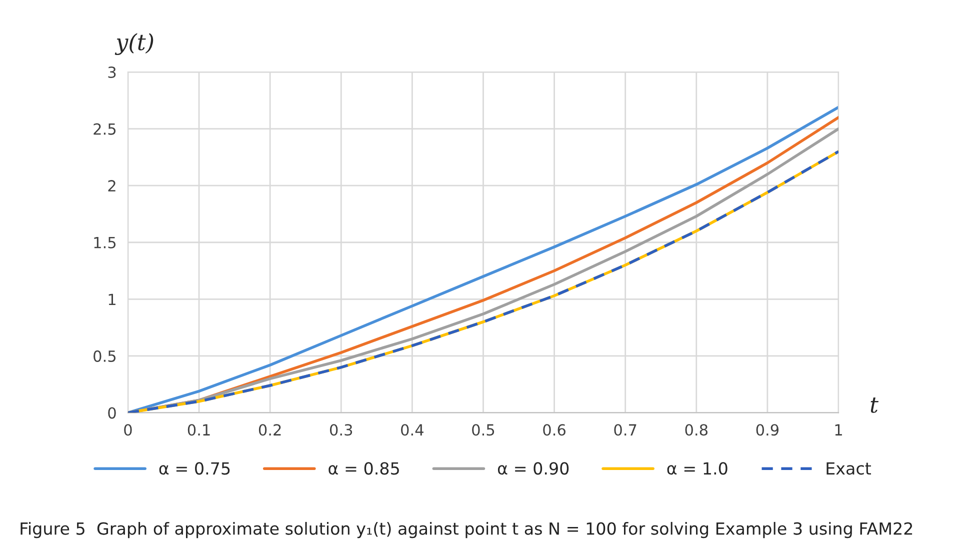 This screenshot has height=554, width=955. What do you see at coordinates (412, 430) in the screenshot?
I see `x-tick-label: 0.4` at bounding box center [412, 430].